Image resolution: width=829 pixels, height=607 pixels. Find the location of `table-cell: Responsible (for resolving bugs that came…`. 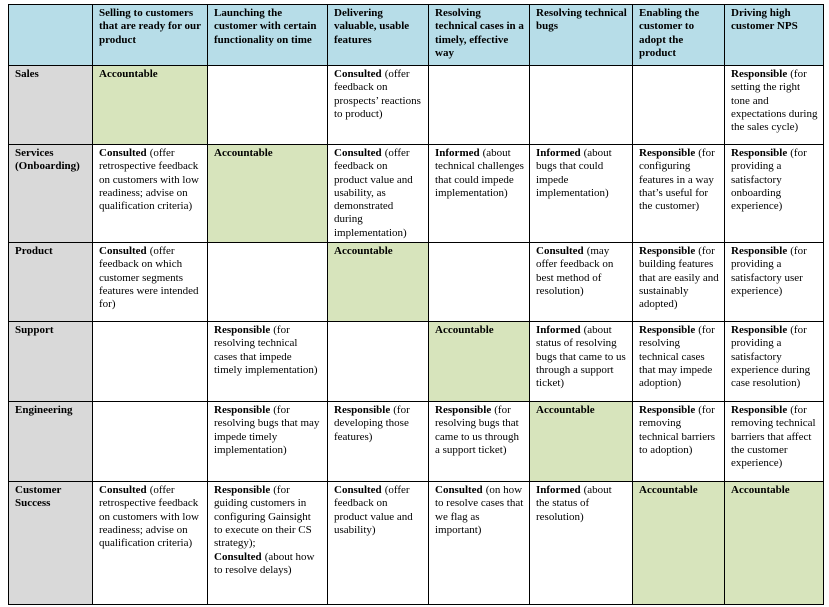

table-cell: Responsible (for resolving bugs that came… is located at coordinates (479, 442).